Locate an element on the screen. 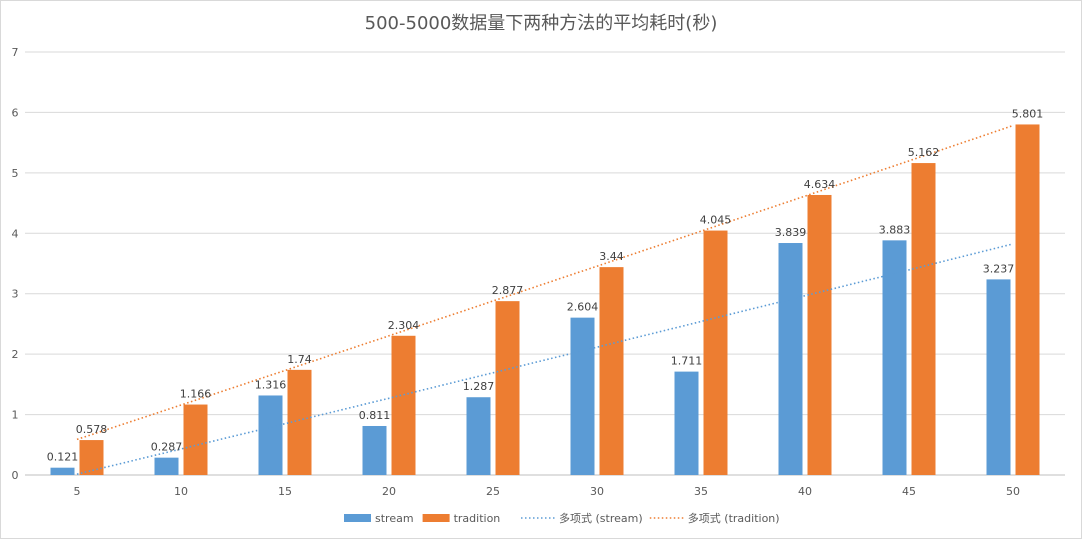 The height and width of the screenshot is (542, 1082). y-tick-label: 7 is located at coordinates (15, 52).